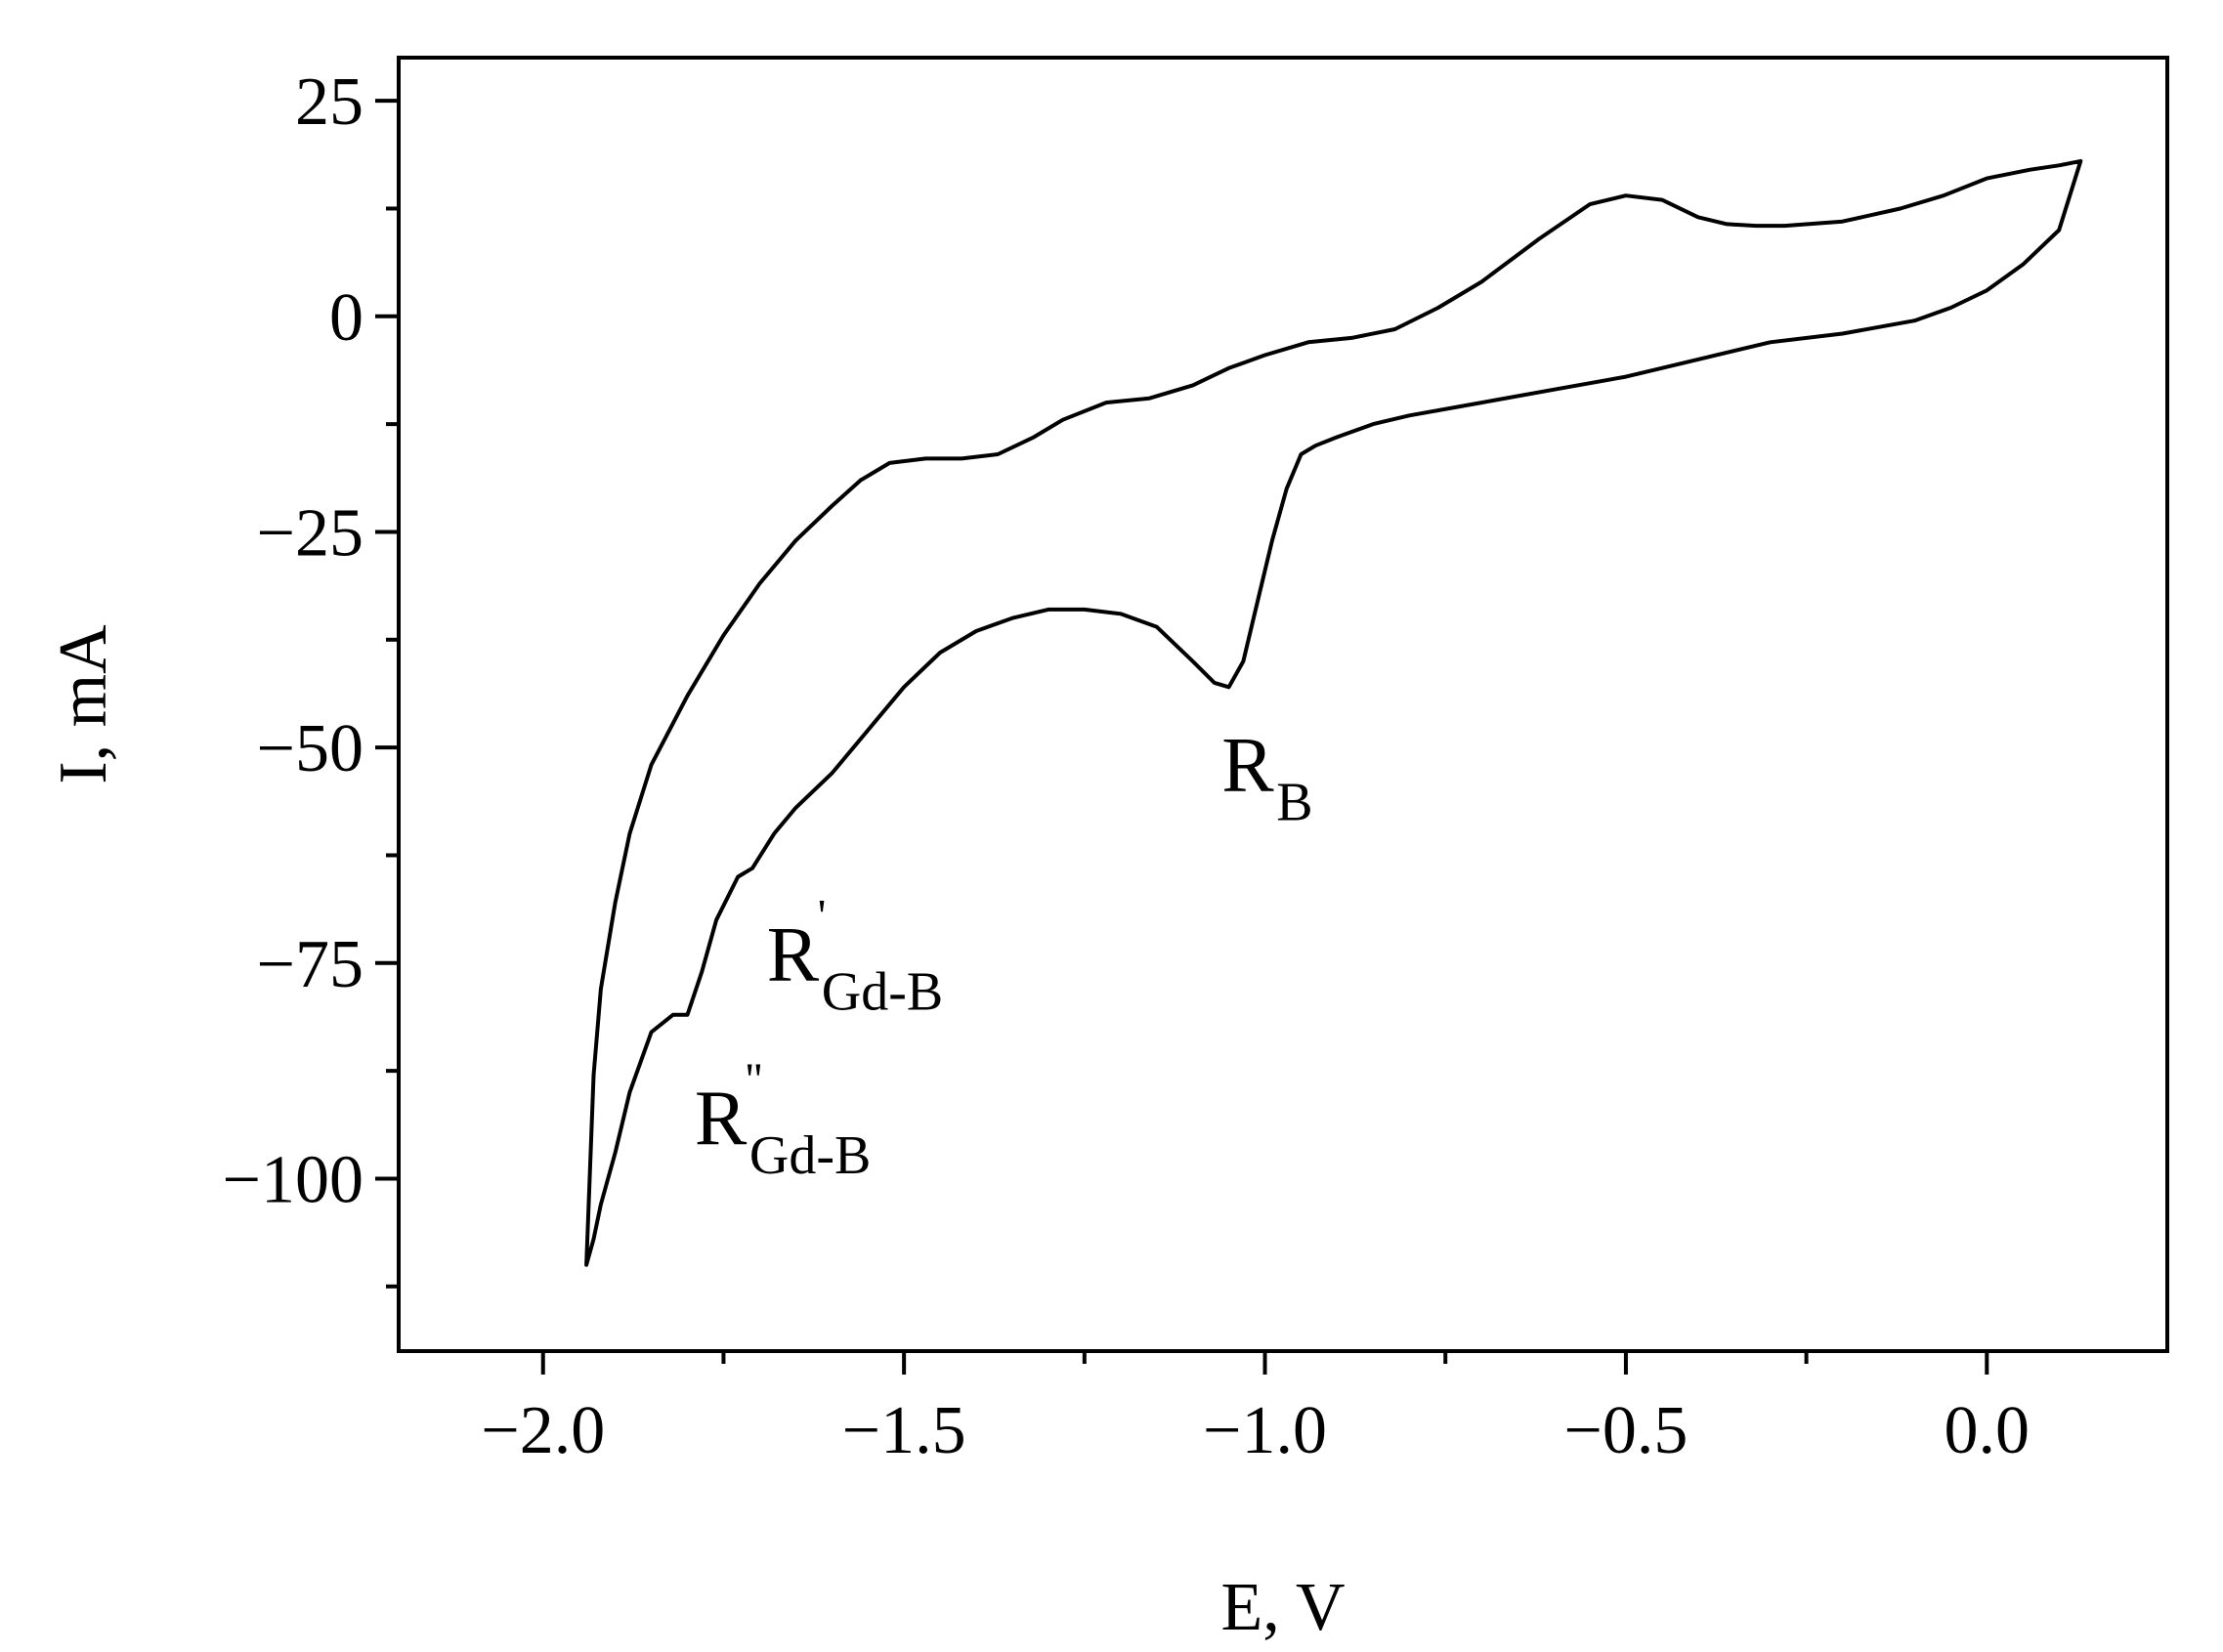  What do you see at coordinates (904, 1430) in the screenshot?
I see `x-tick-label: −1.5` at bounding box center [904, 1430].